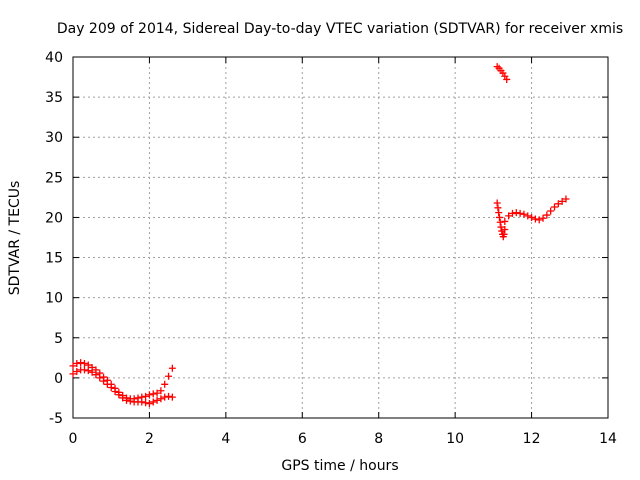 The width and height of the screenshot is (640, 480). Describe the element at coordinates (58, 339) in the screenshot. I see `y-tick-label: 5` at that location.